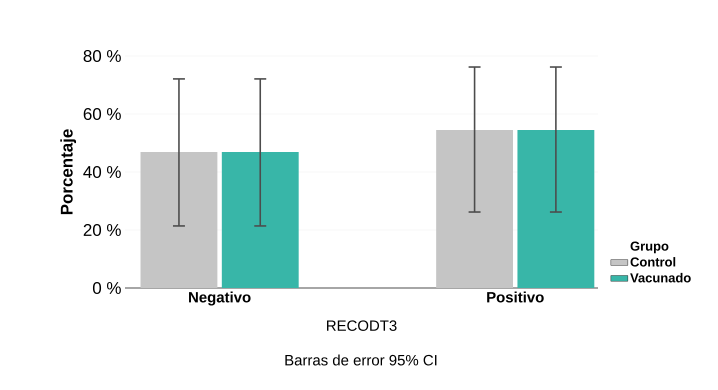  I want to click on legend-label: Control, so click(653, 262).